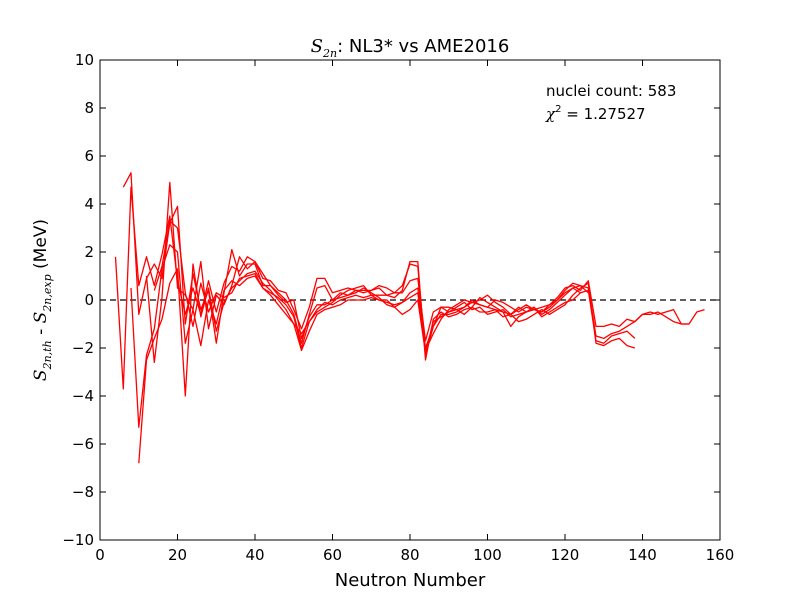  Describe the element at coordinates (317, 46) in the screenshot. I see `title-math-symbol: S` at that location.